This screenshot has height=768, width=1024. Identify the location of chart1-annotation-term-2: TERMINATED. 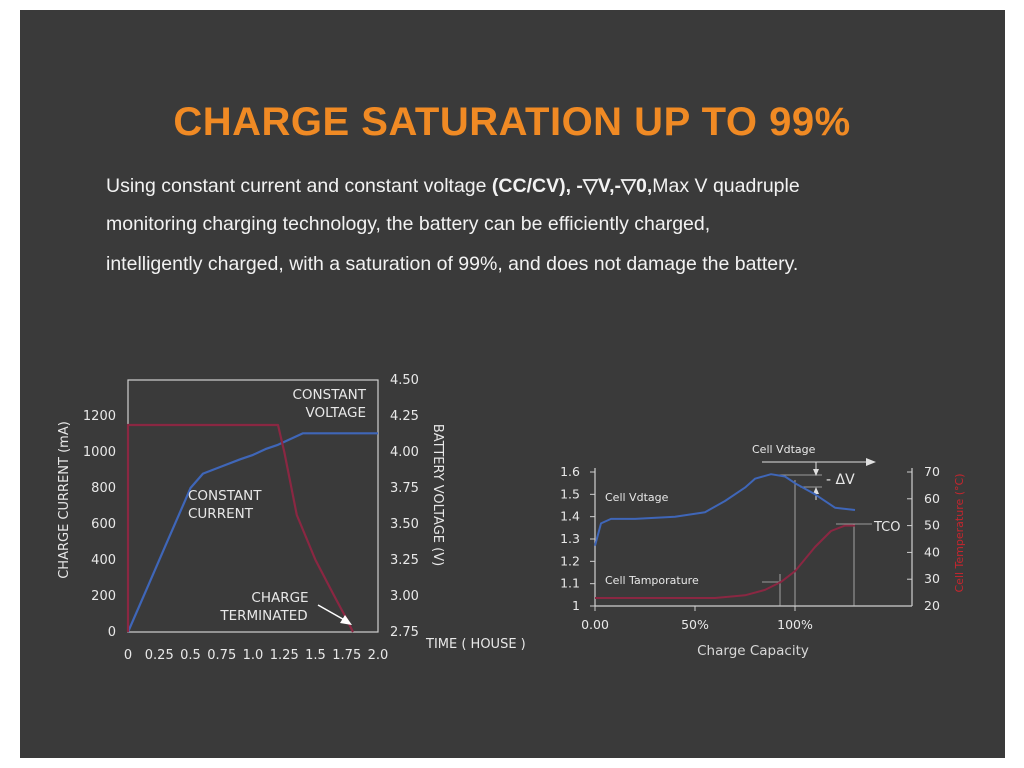
(263, 616).